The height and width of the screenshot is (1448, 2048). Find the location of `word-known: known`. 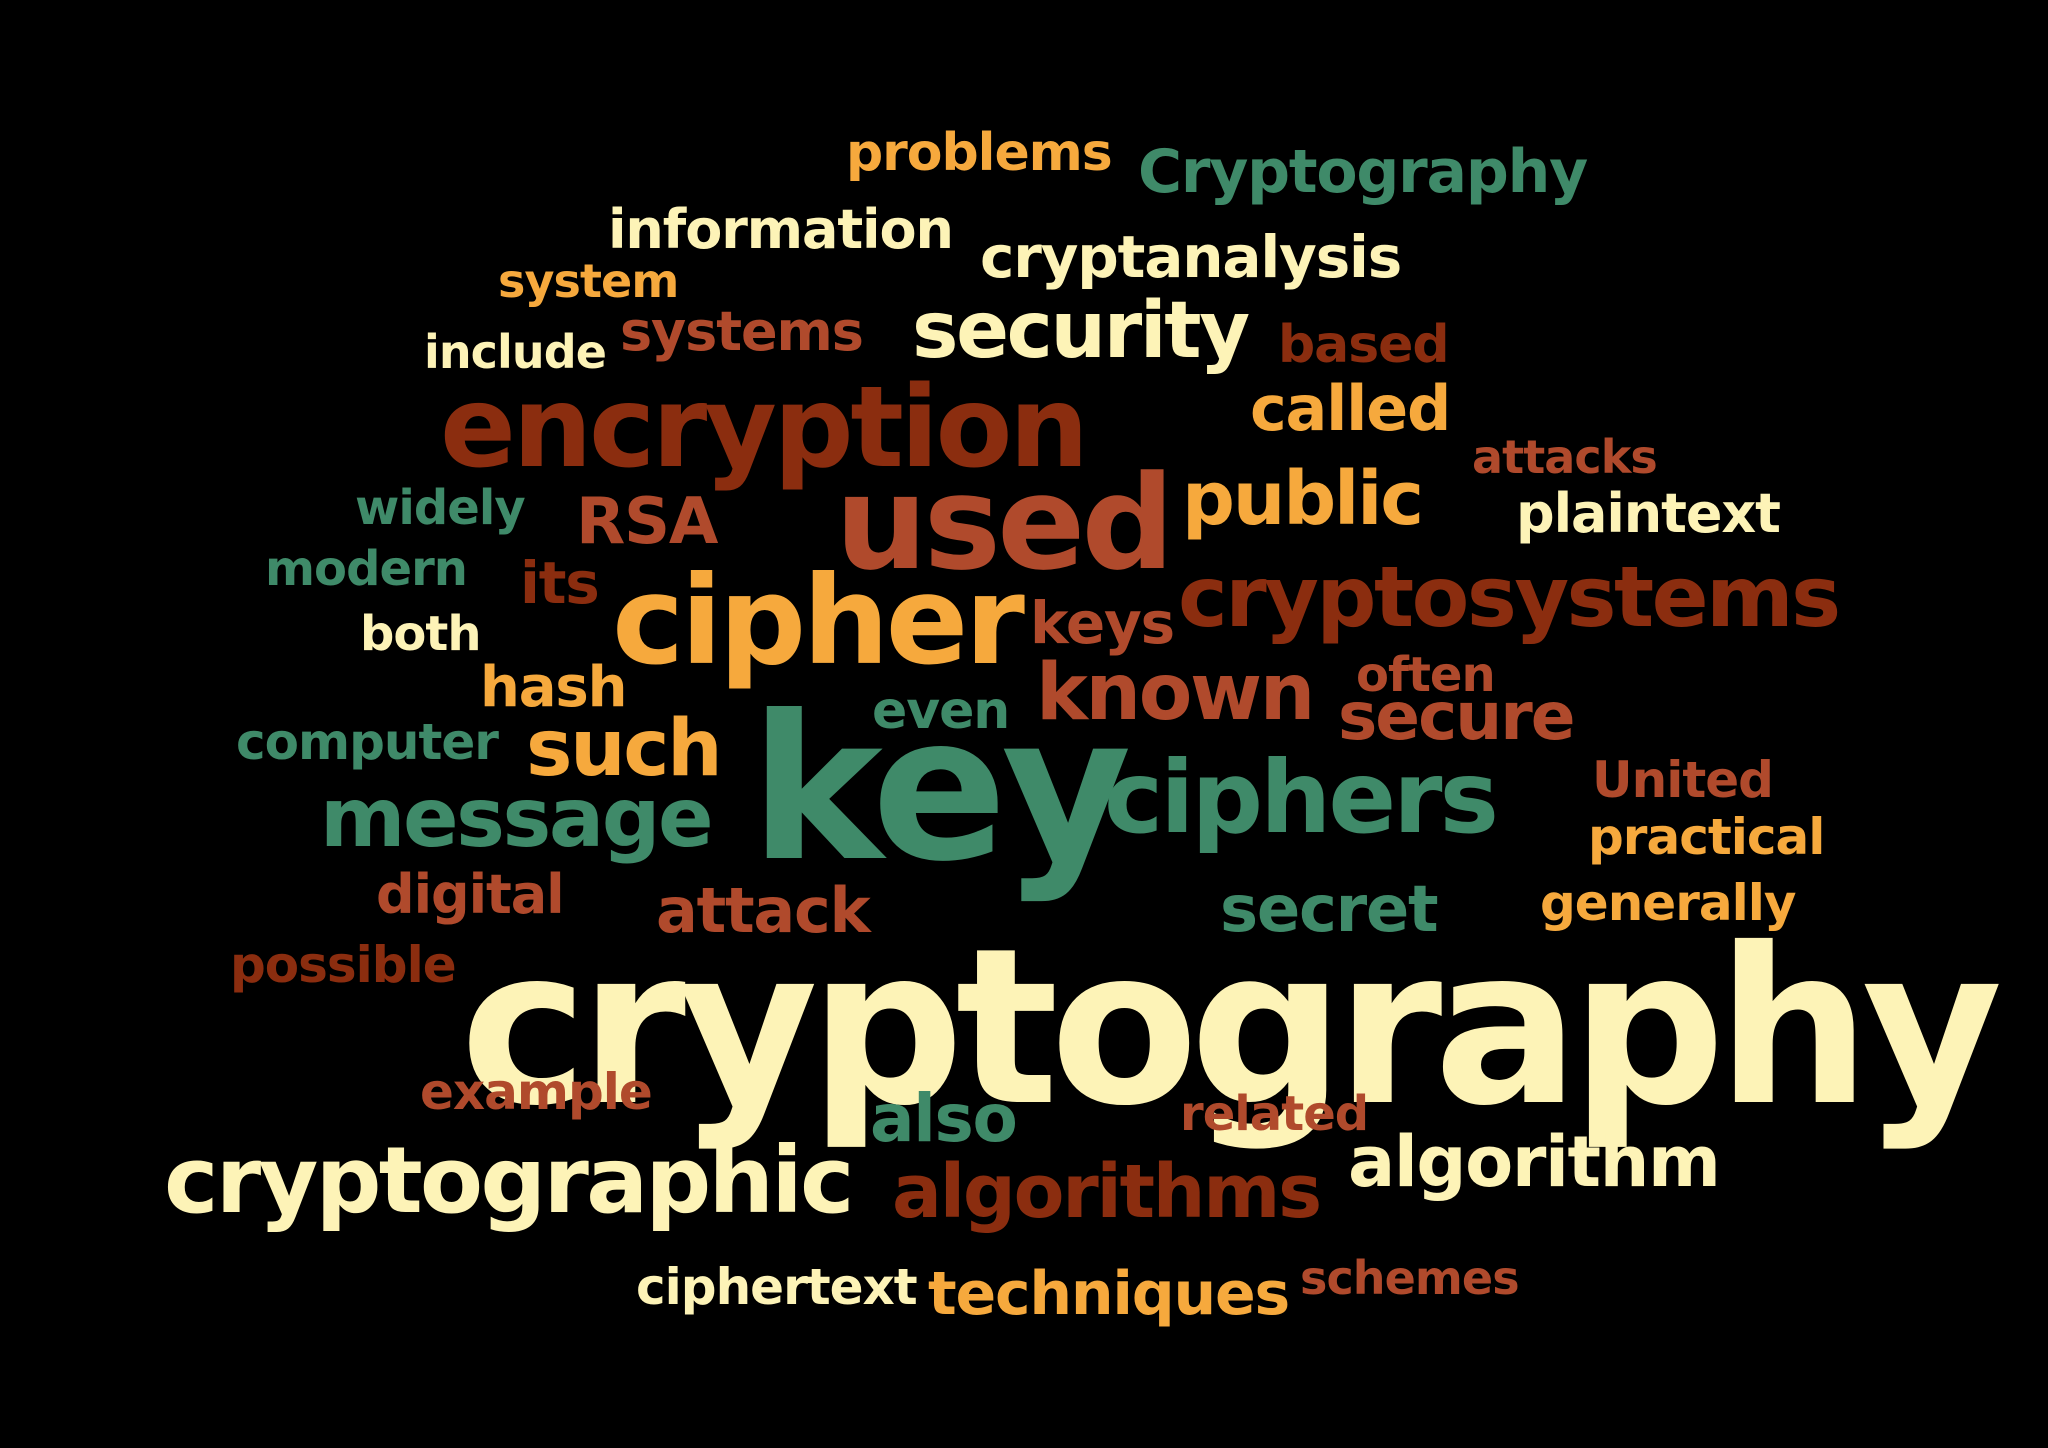

word-known: known is located at coordinates (1175, 693).